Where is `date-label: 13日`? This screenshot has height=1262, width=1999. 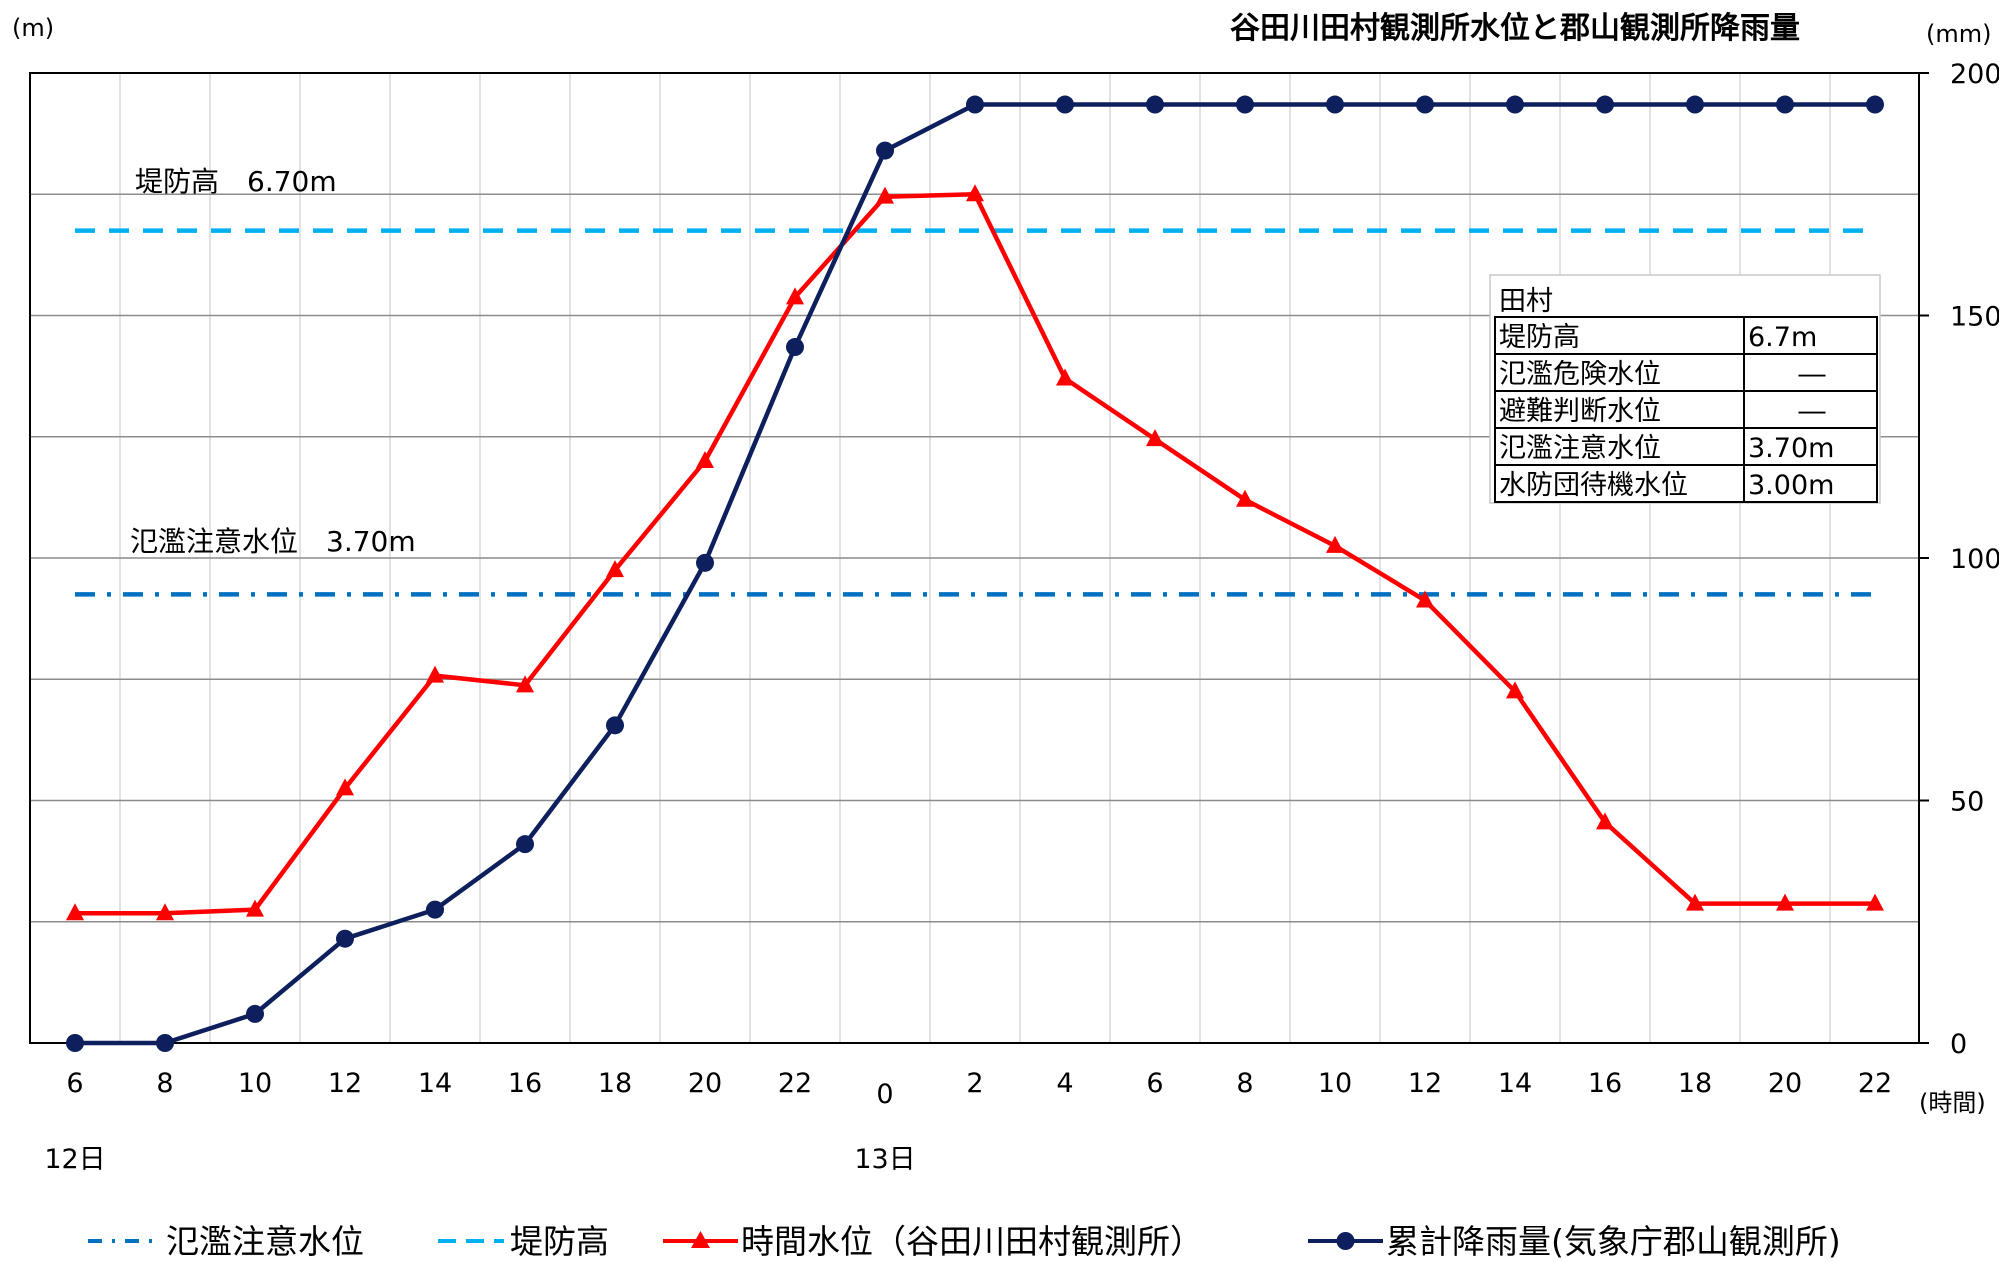 date-label: 13日 is located at coordinates (884, 1159).